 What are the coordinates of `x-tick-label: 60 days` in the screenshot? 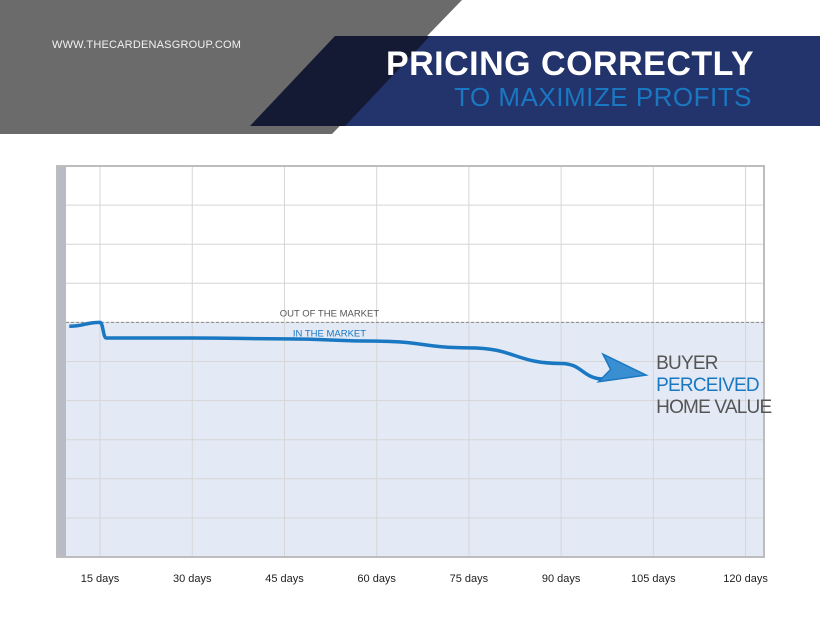 It's located at (376, 579).